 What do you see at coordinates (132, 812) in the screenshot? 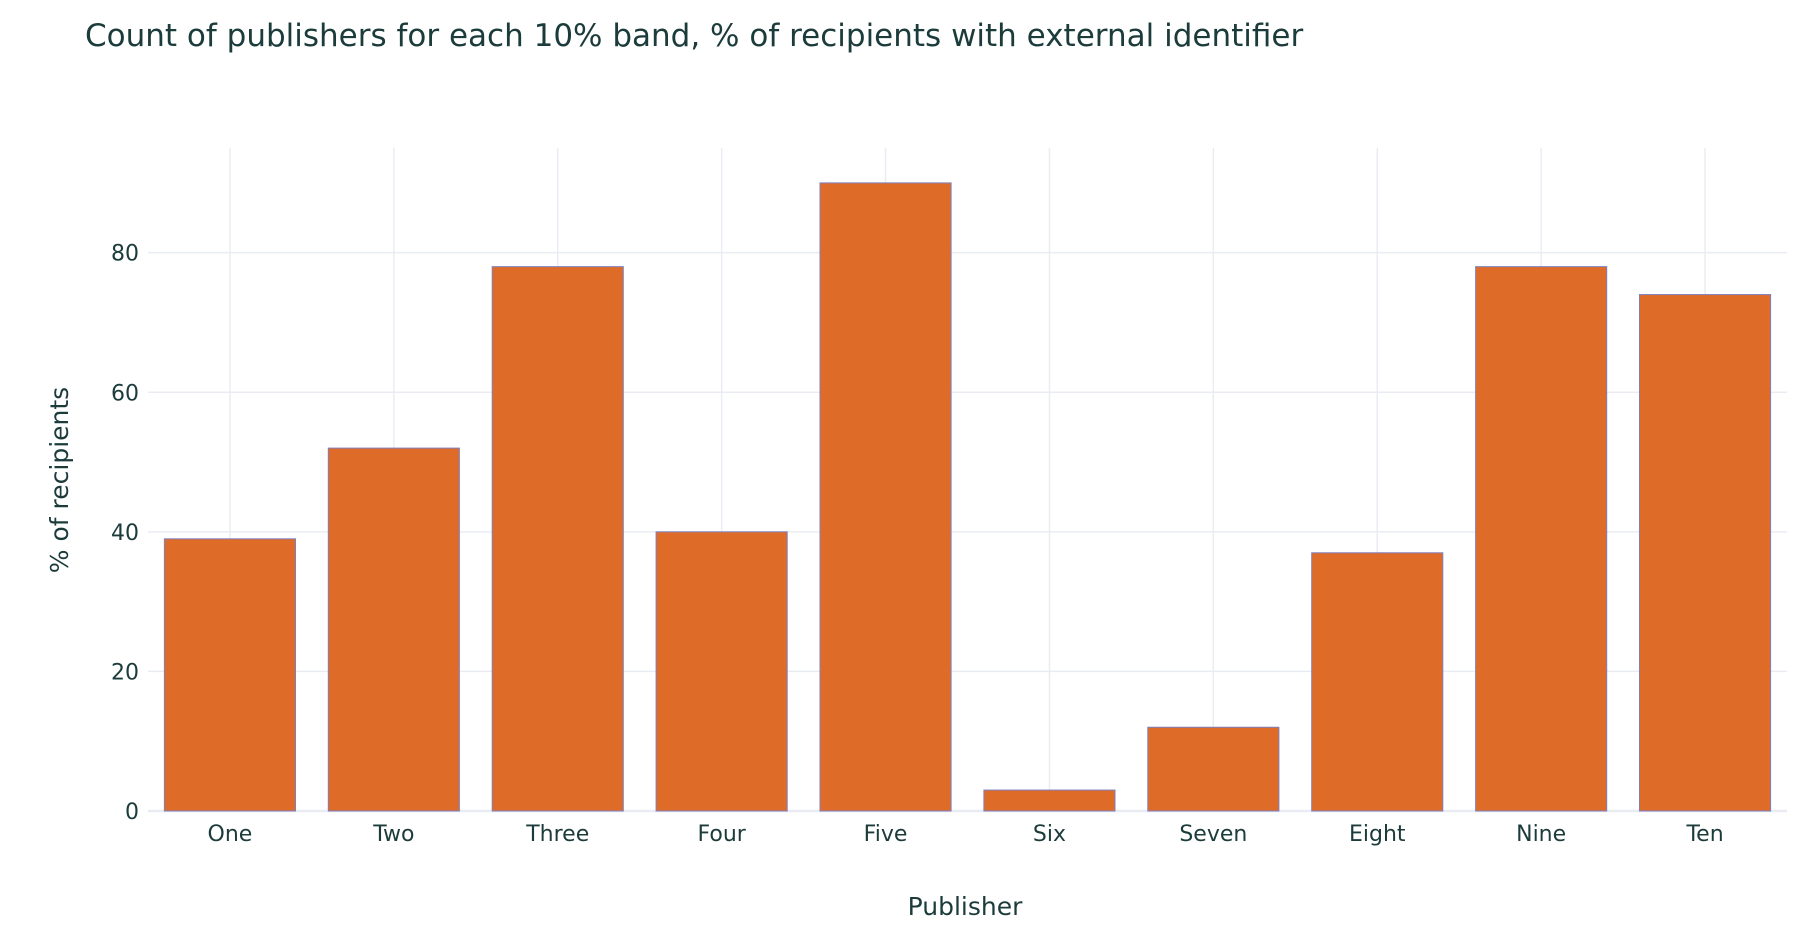
I see `y-tick-label: 0` at bounding box center [132, 812].